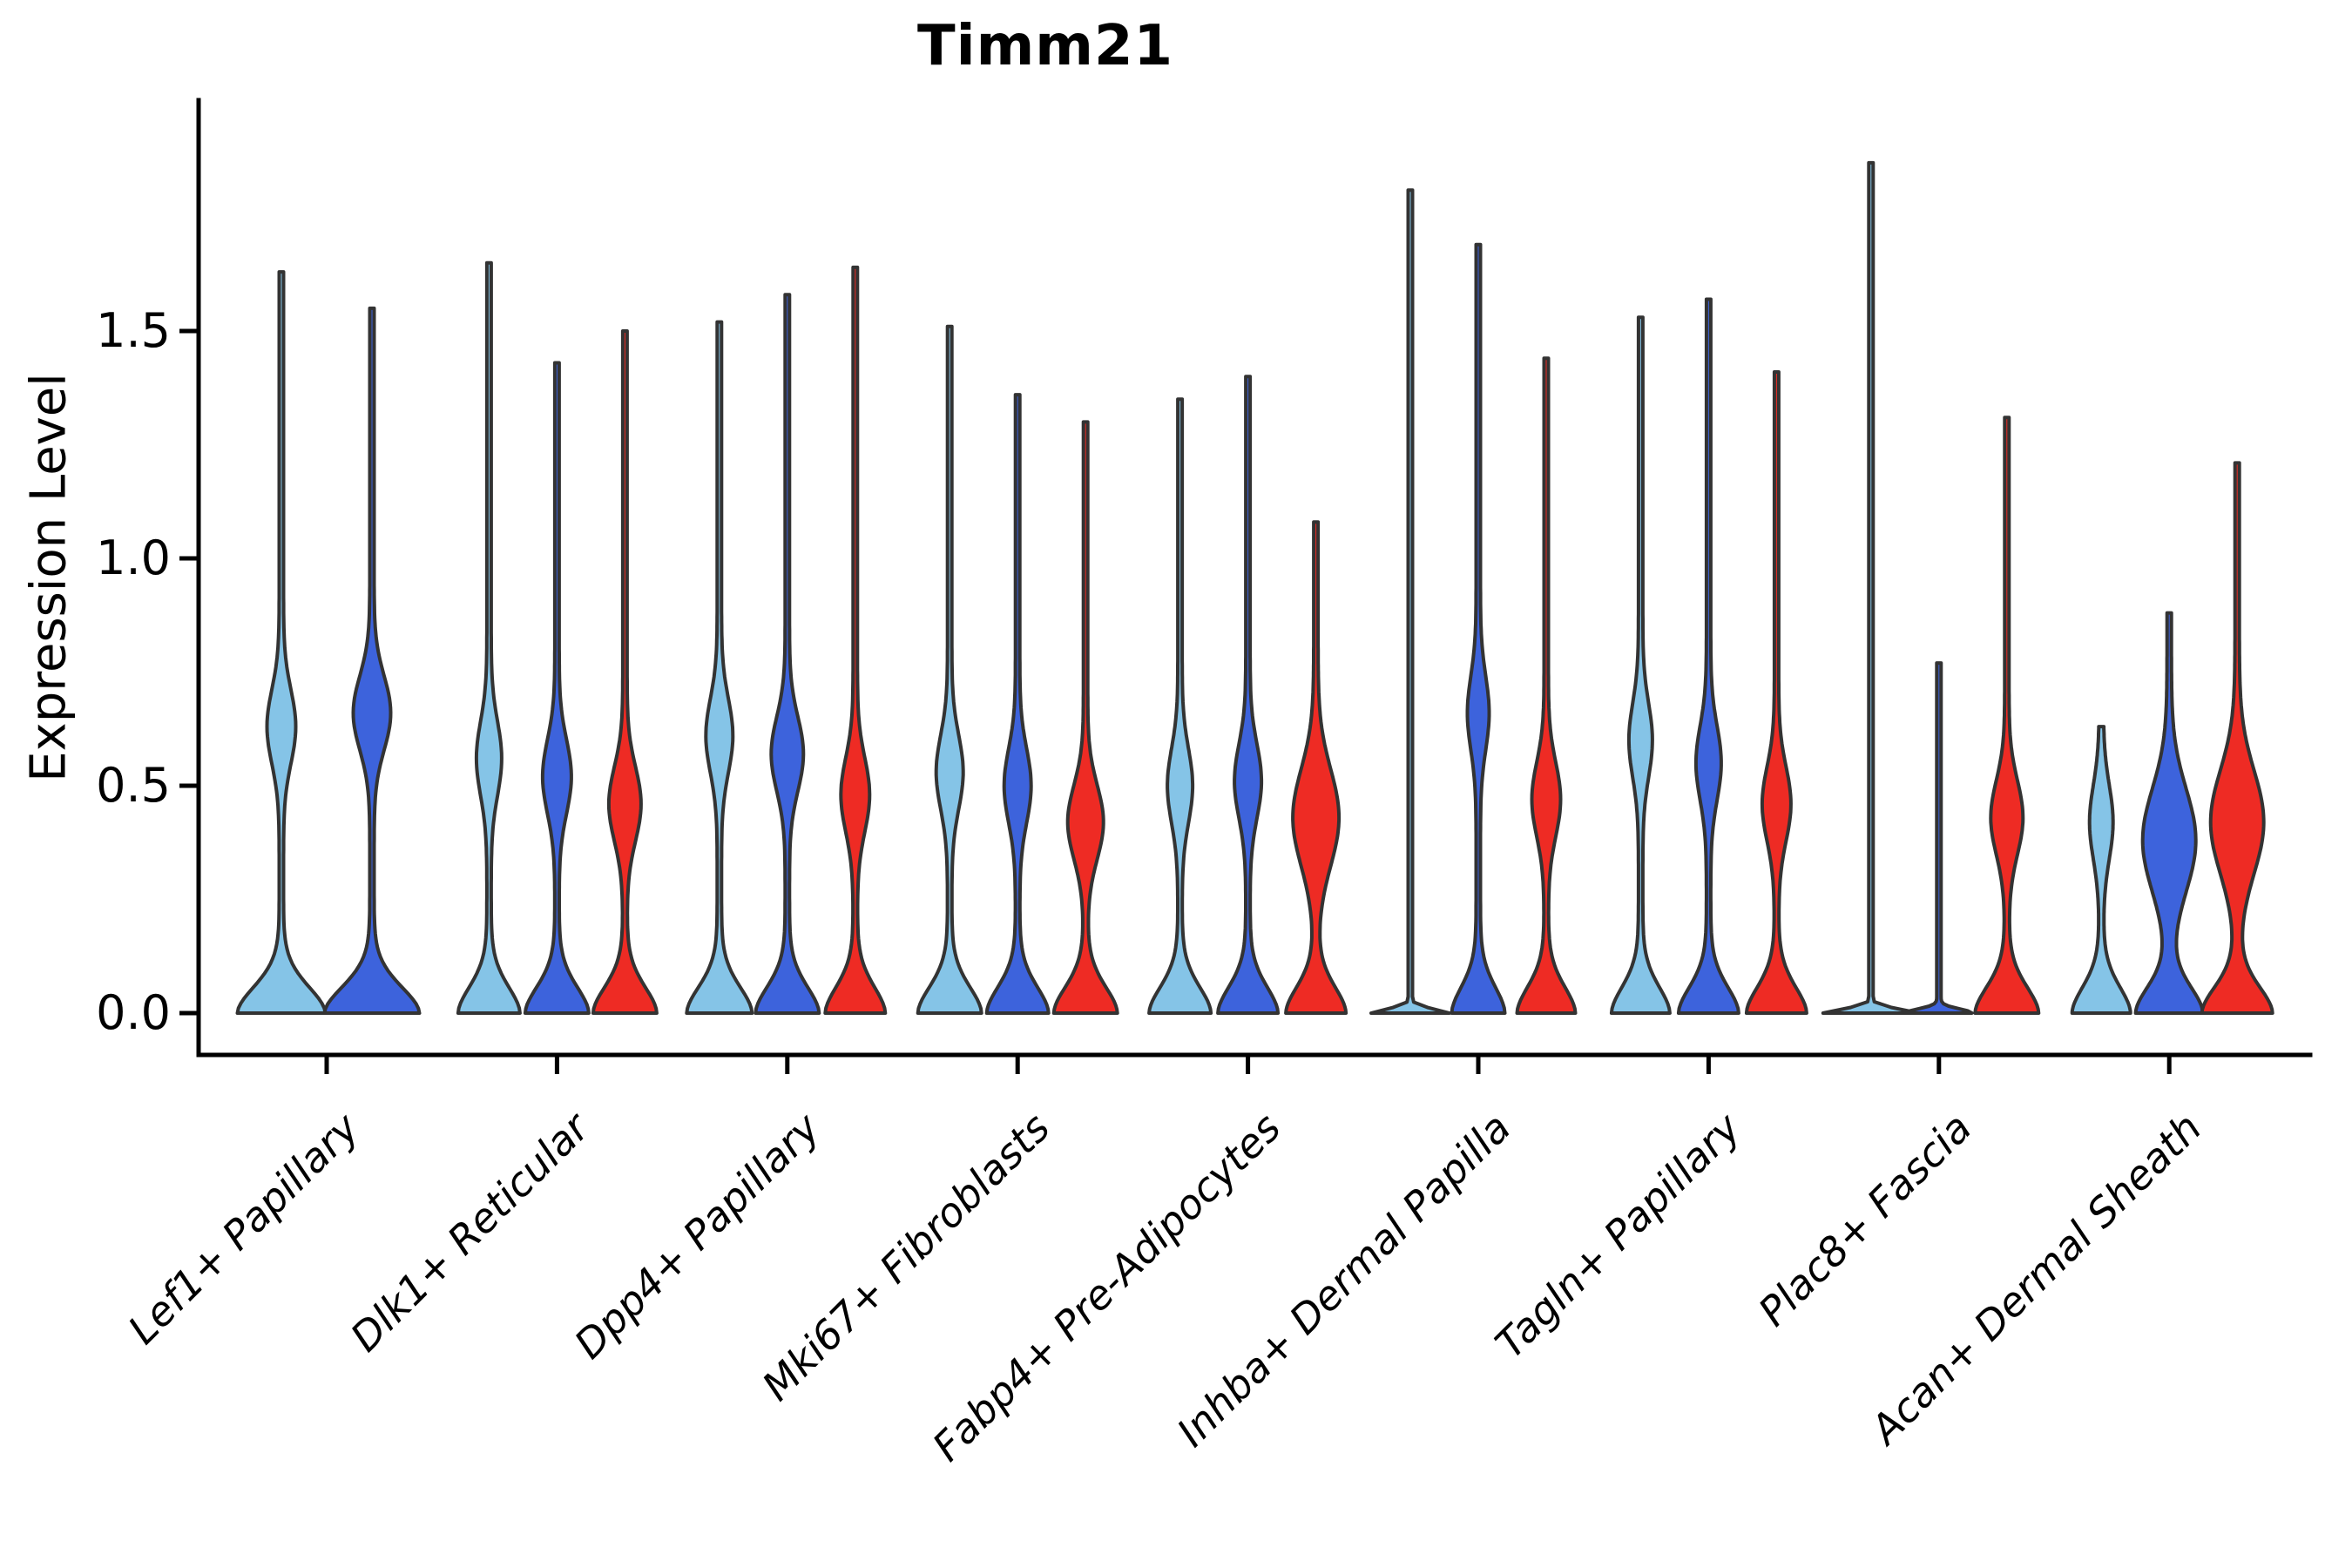 The height and width of the screenshot is (1568, 2352). Describe the element at coordinates (134, 785) in the screenshot. I see `y-tick-label: 0.5` at that location.